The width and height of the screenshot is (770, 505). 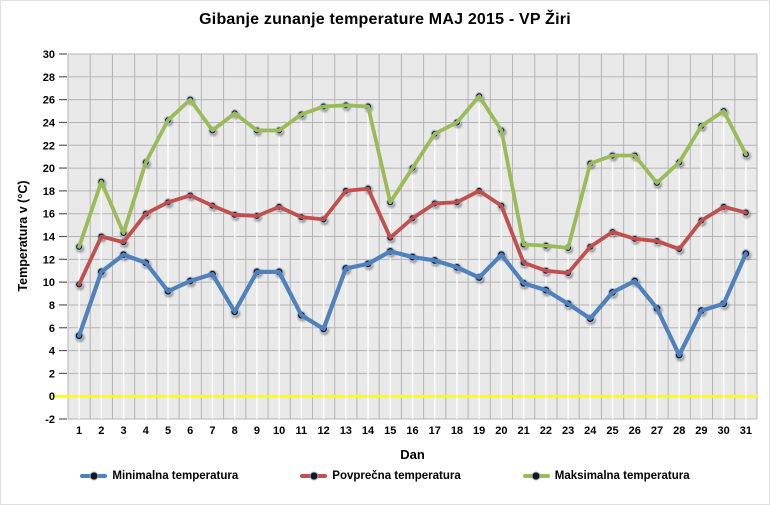 I want to click on legend-marker-max-icon, so click(x=536, y=476).